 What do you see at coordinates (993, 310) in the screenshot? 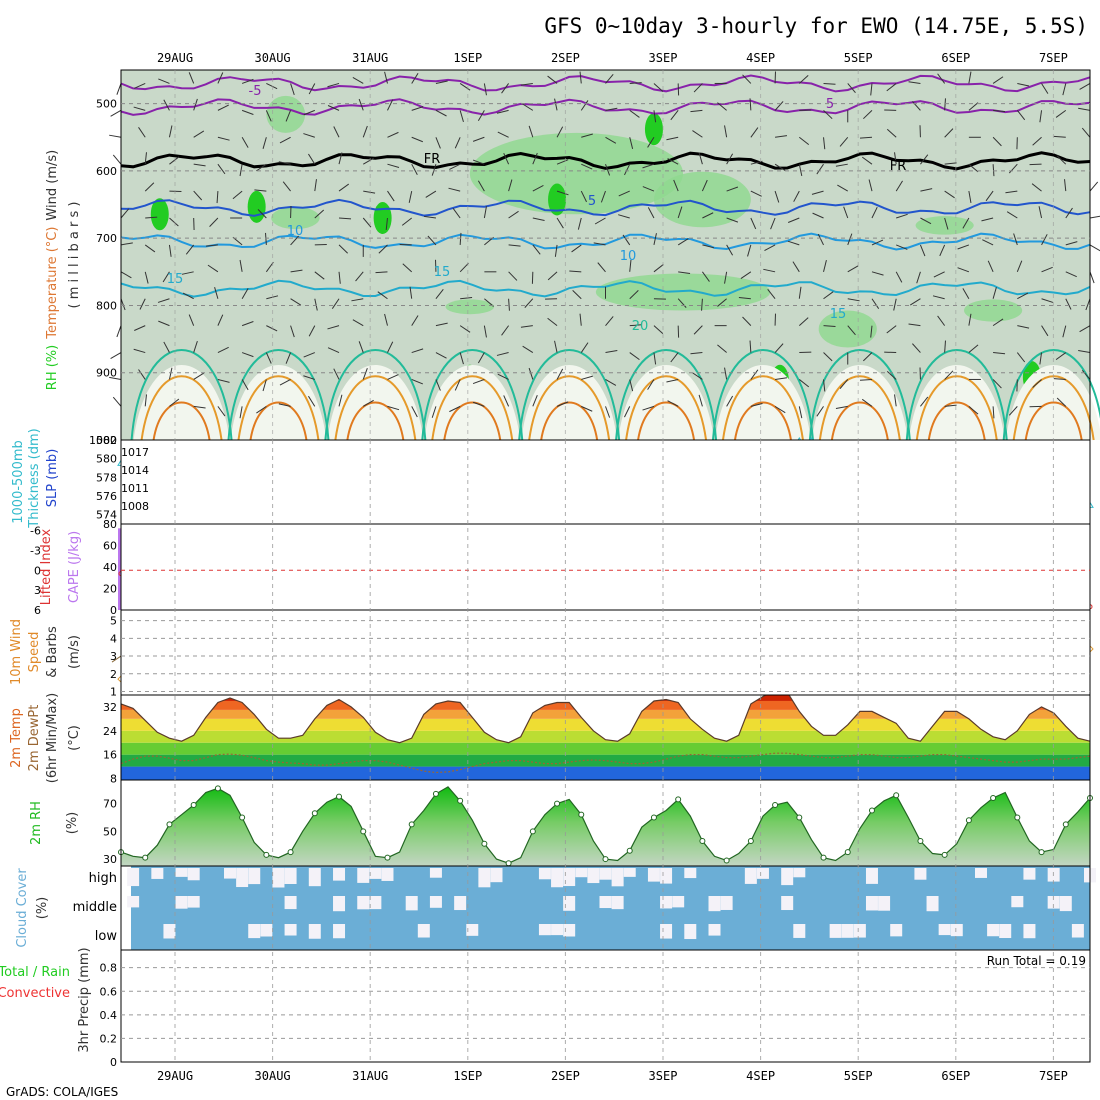
I see `humidity-blob` at bounding box center [993, 310].